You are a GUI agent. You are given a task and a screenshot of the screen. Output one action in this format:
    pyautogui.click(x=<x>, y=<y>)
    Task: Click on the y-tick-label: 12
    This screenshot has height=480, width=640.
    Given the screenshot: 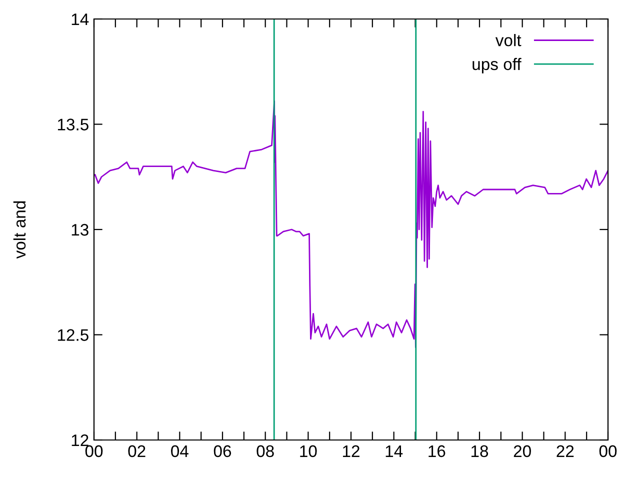 What is the action you would take?
    pyautogui.click(x=80, y=440)
    